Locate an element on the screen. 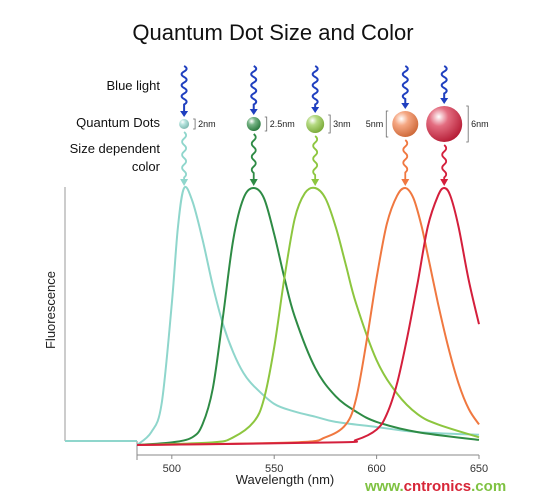 This screenshot has width=550, height=500. label-color: color is located at coordinates (146, 166).